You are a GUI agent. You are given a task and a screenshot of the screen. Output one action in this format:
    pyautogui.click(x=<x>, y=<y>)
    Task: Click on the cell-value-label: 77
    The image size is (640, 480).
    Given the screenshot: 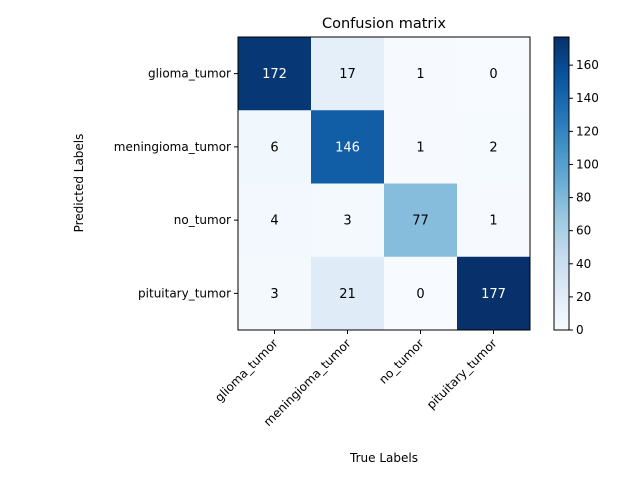 What is the action you would take?
    pyautogui.click(x=420, y=221)
    